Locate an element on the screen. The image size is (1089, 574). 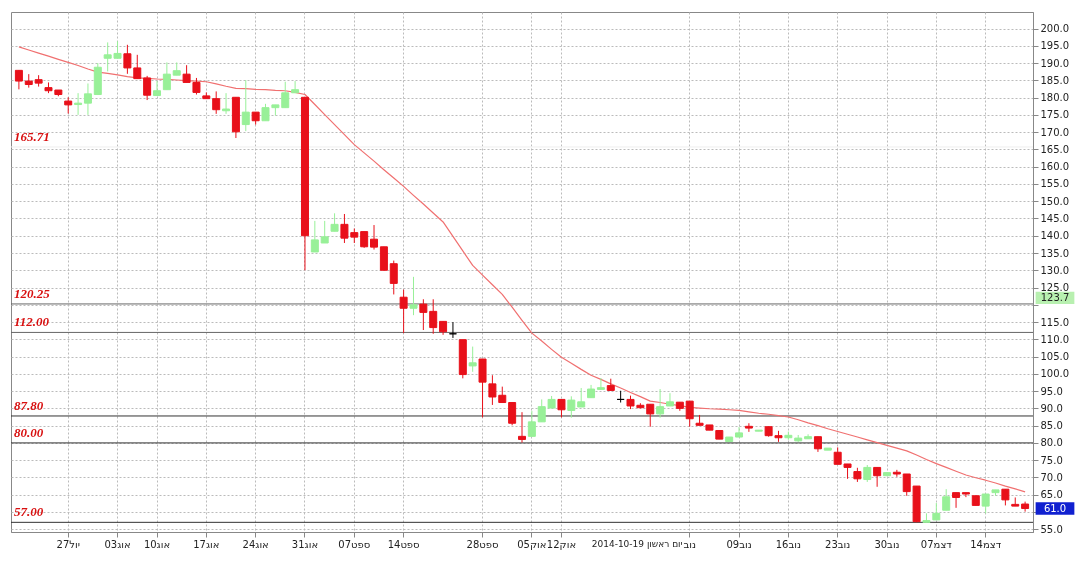
y-tick-label: 155.0 is located at coordinates (1055, 184).